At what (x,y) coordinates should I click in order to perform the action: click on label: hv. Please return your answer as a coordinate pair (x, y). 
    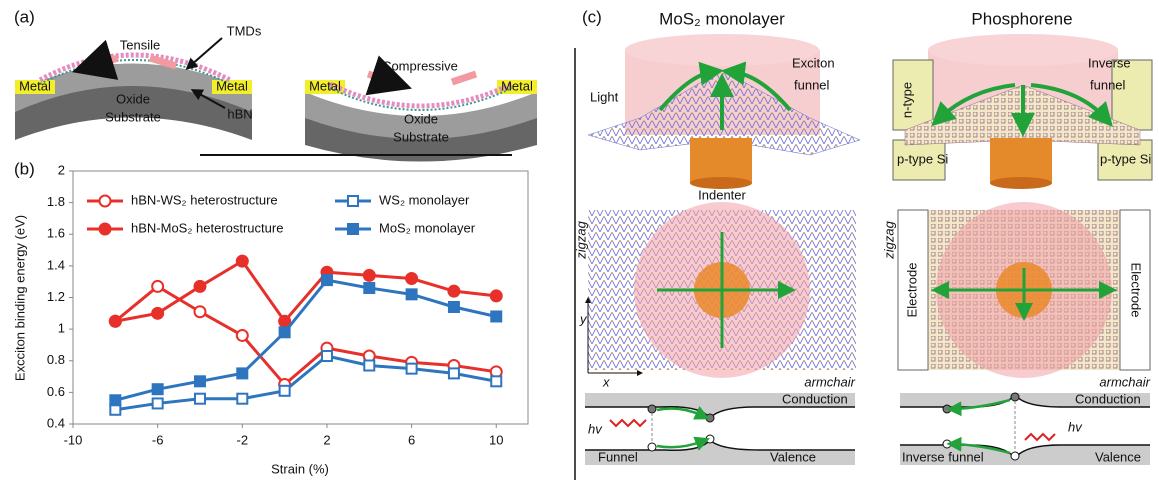
    Looking at the image, I should click on (595, 428).